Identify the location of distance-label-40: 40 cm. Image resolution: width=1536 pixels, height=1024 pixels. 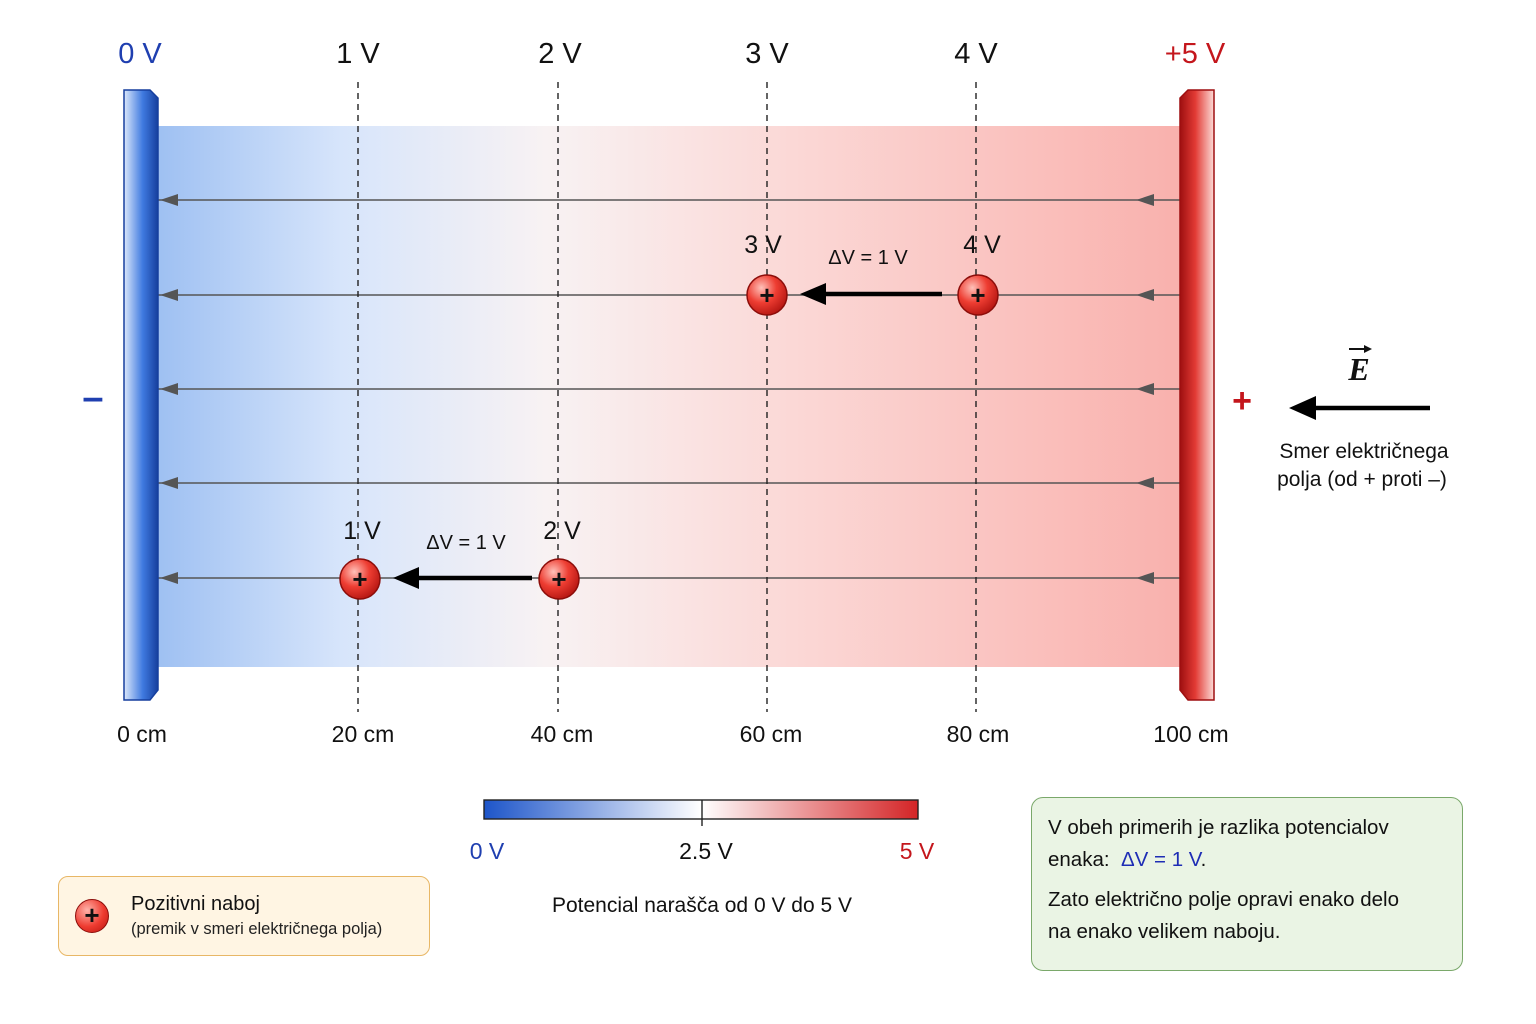
(562, 734).